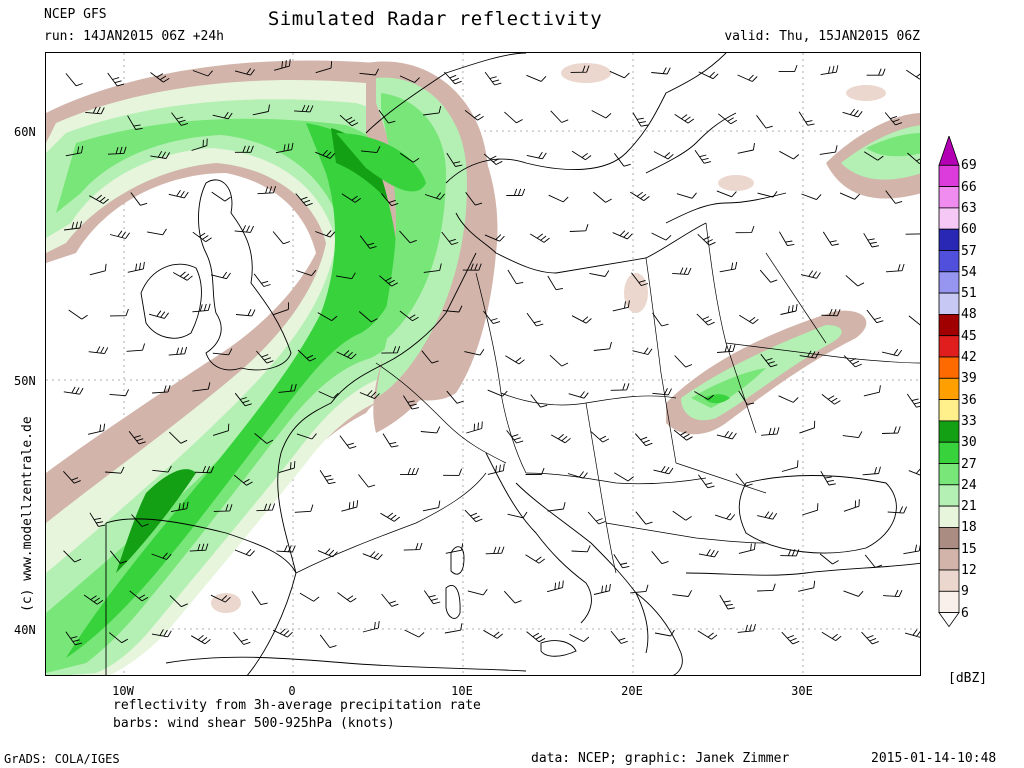 This screenshot has width=1024, height=768. Describe the element at coordinates (435, 19) in the screenshot. I see `map-title: Simulated Radar reflectivity` at that location.